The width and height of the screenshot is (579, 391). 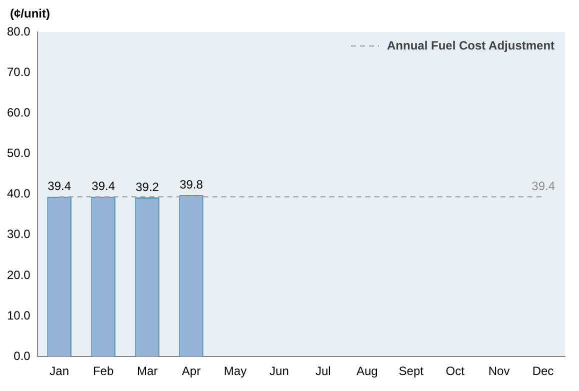 I want to click on y-tick-label: 20.0, so click(x=18, y=275).